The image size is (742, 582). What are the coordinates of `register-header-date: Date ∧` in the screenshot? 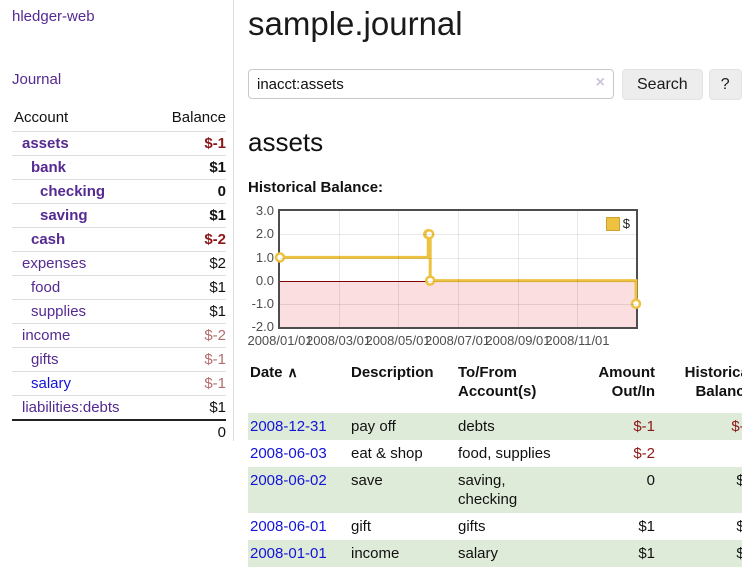 It's located at (298, 388).